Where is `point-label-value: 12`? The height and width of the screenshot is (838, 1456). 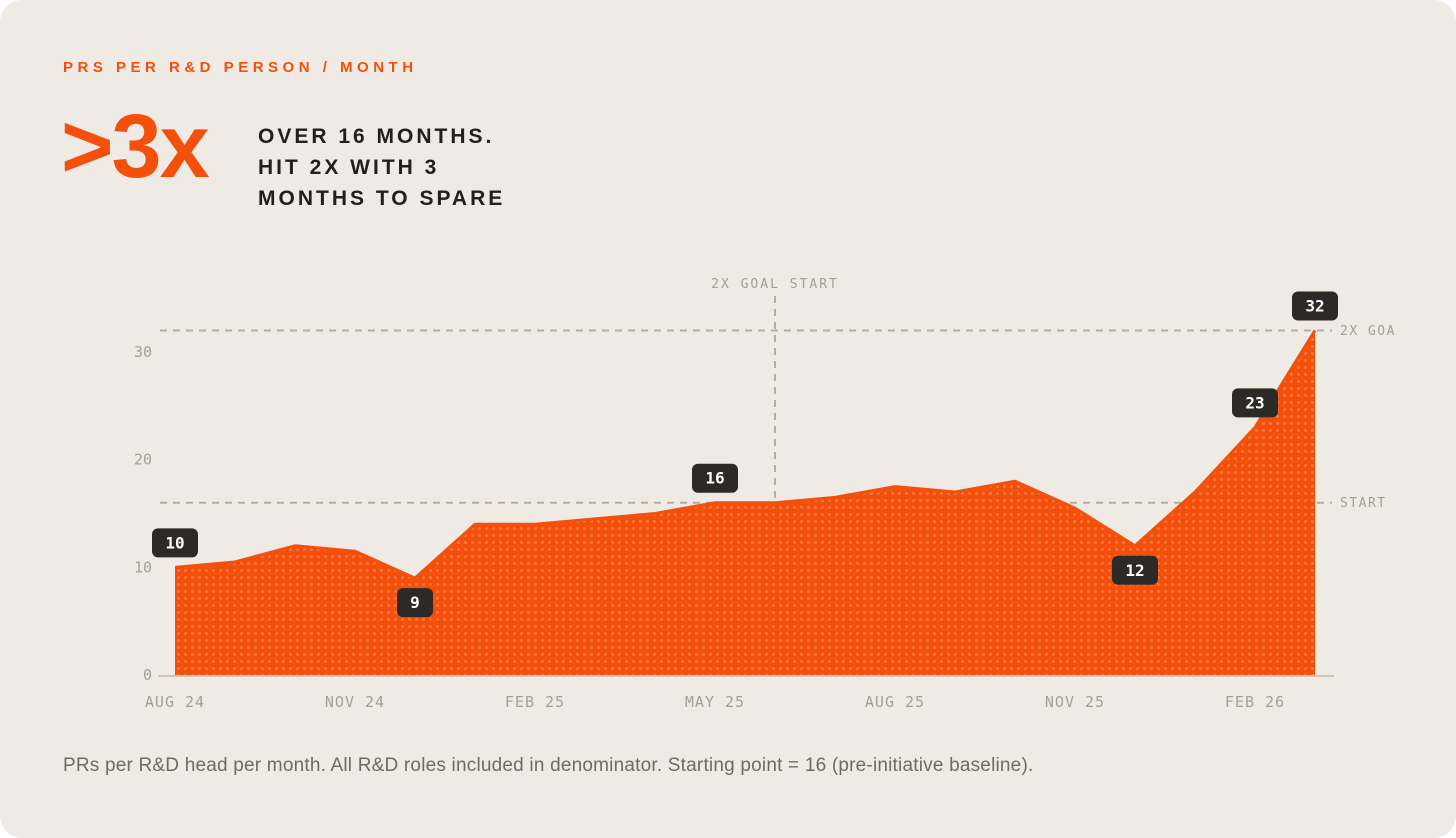
point-label-value: 12 is located at coordinates (1134, 570).